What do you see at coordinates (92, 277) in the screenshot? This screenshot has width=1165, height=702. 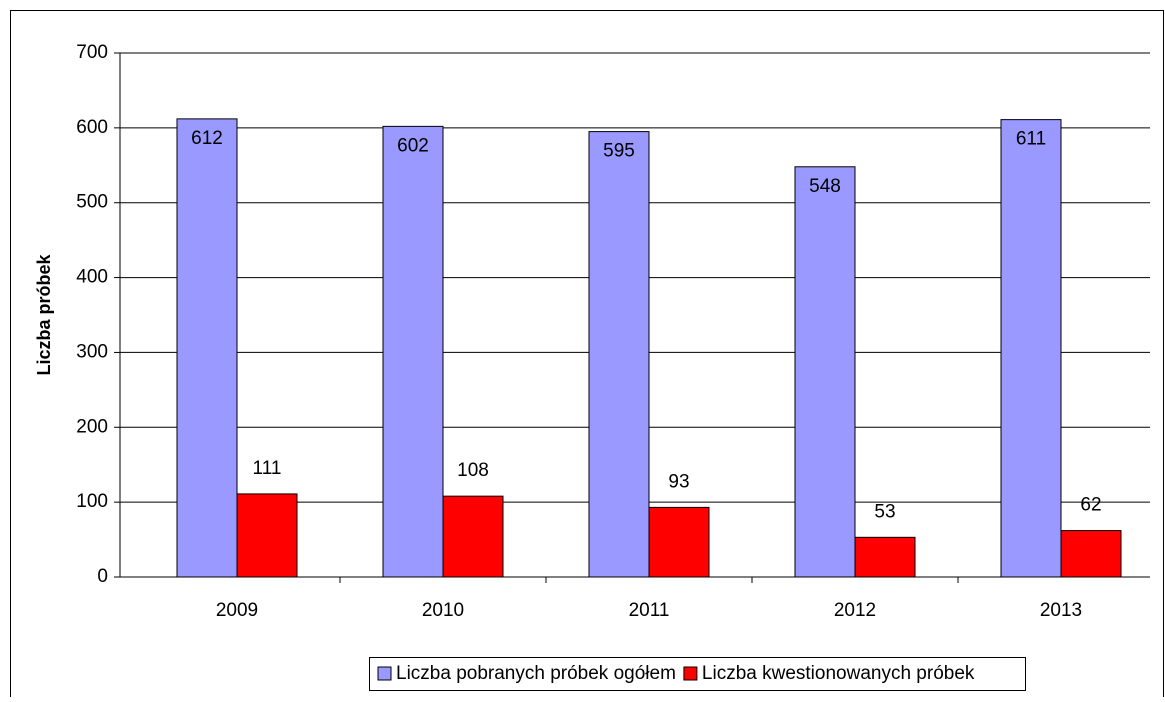 I see `y-tick-label: 400` at bounding box center [92, 277].